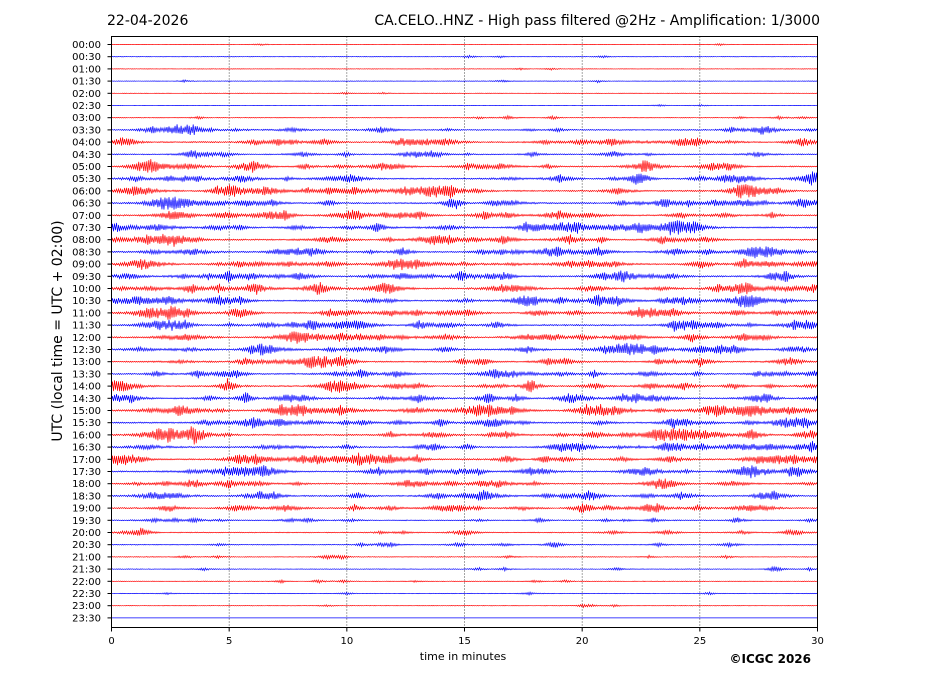 Image resolution: width=927 pixels, height=696 pixels. I want to click on copyright-text: ©ICGC 2026, so click(770, 659).